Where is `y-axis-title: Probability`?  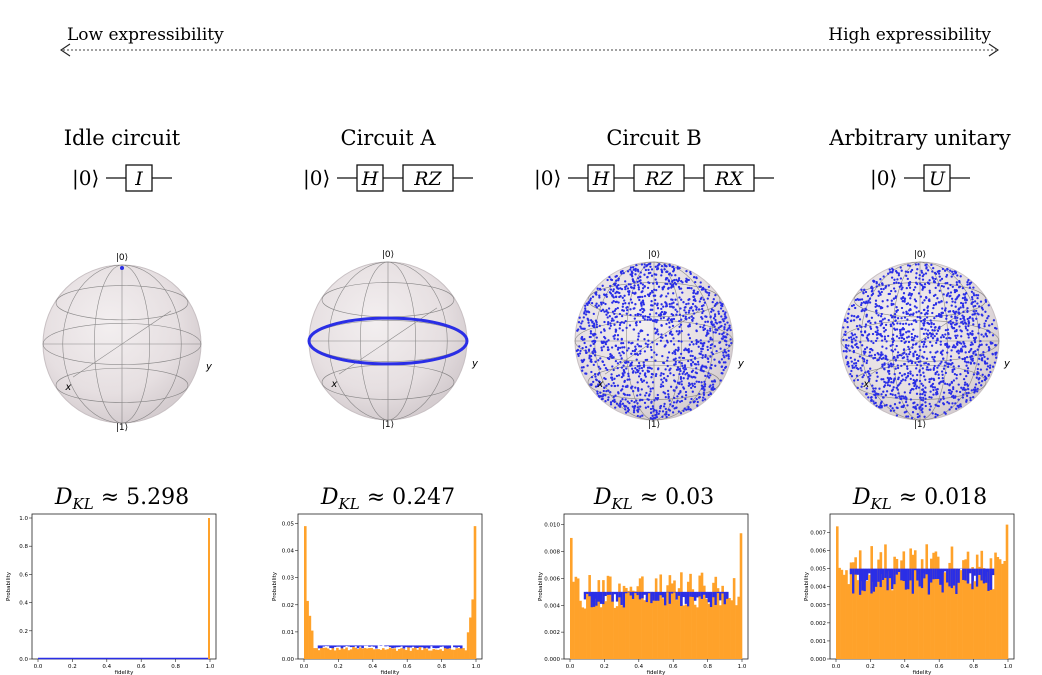 y-axis-title: Probability is located at coordinates (275, 586).